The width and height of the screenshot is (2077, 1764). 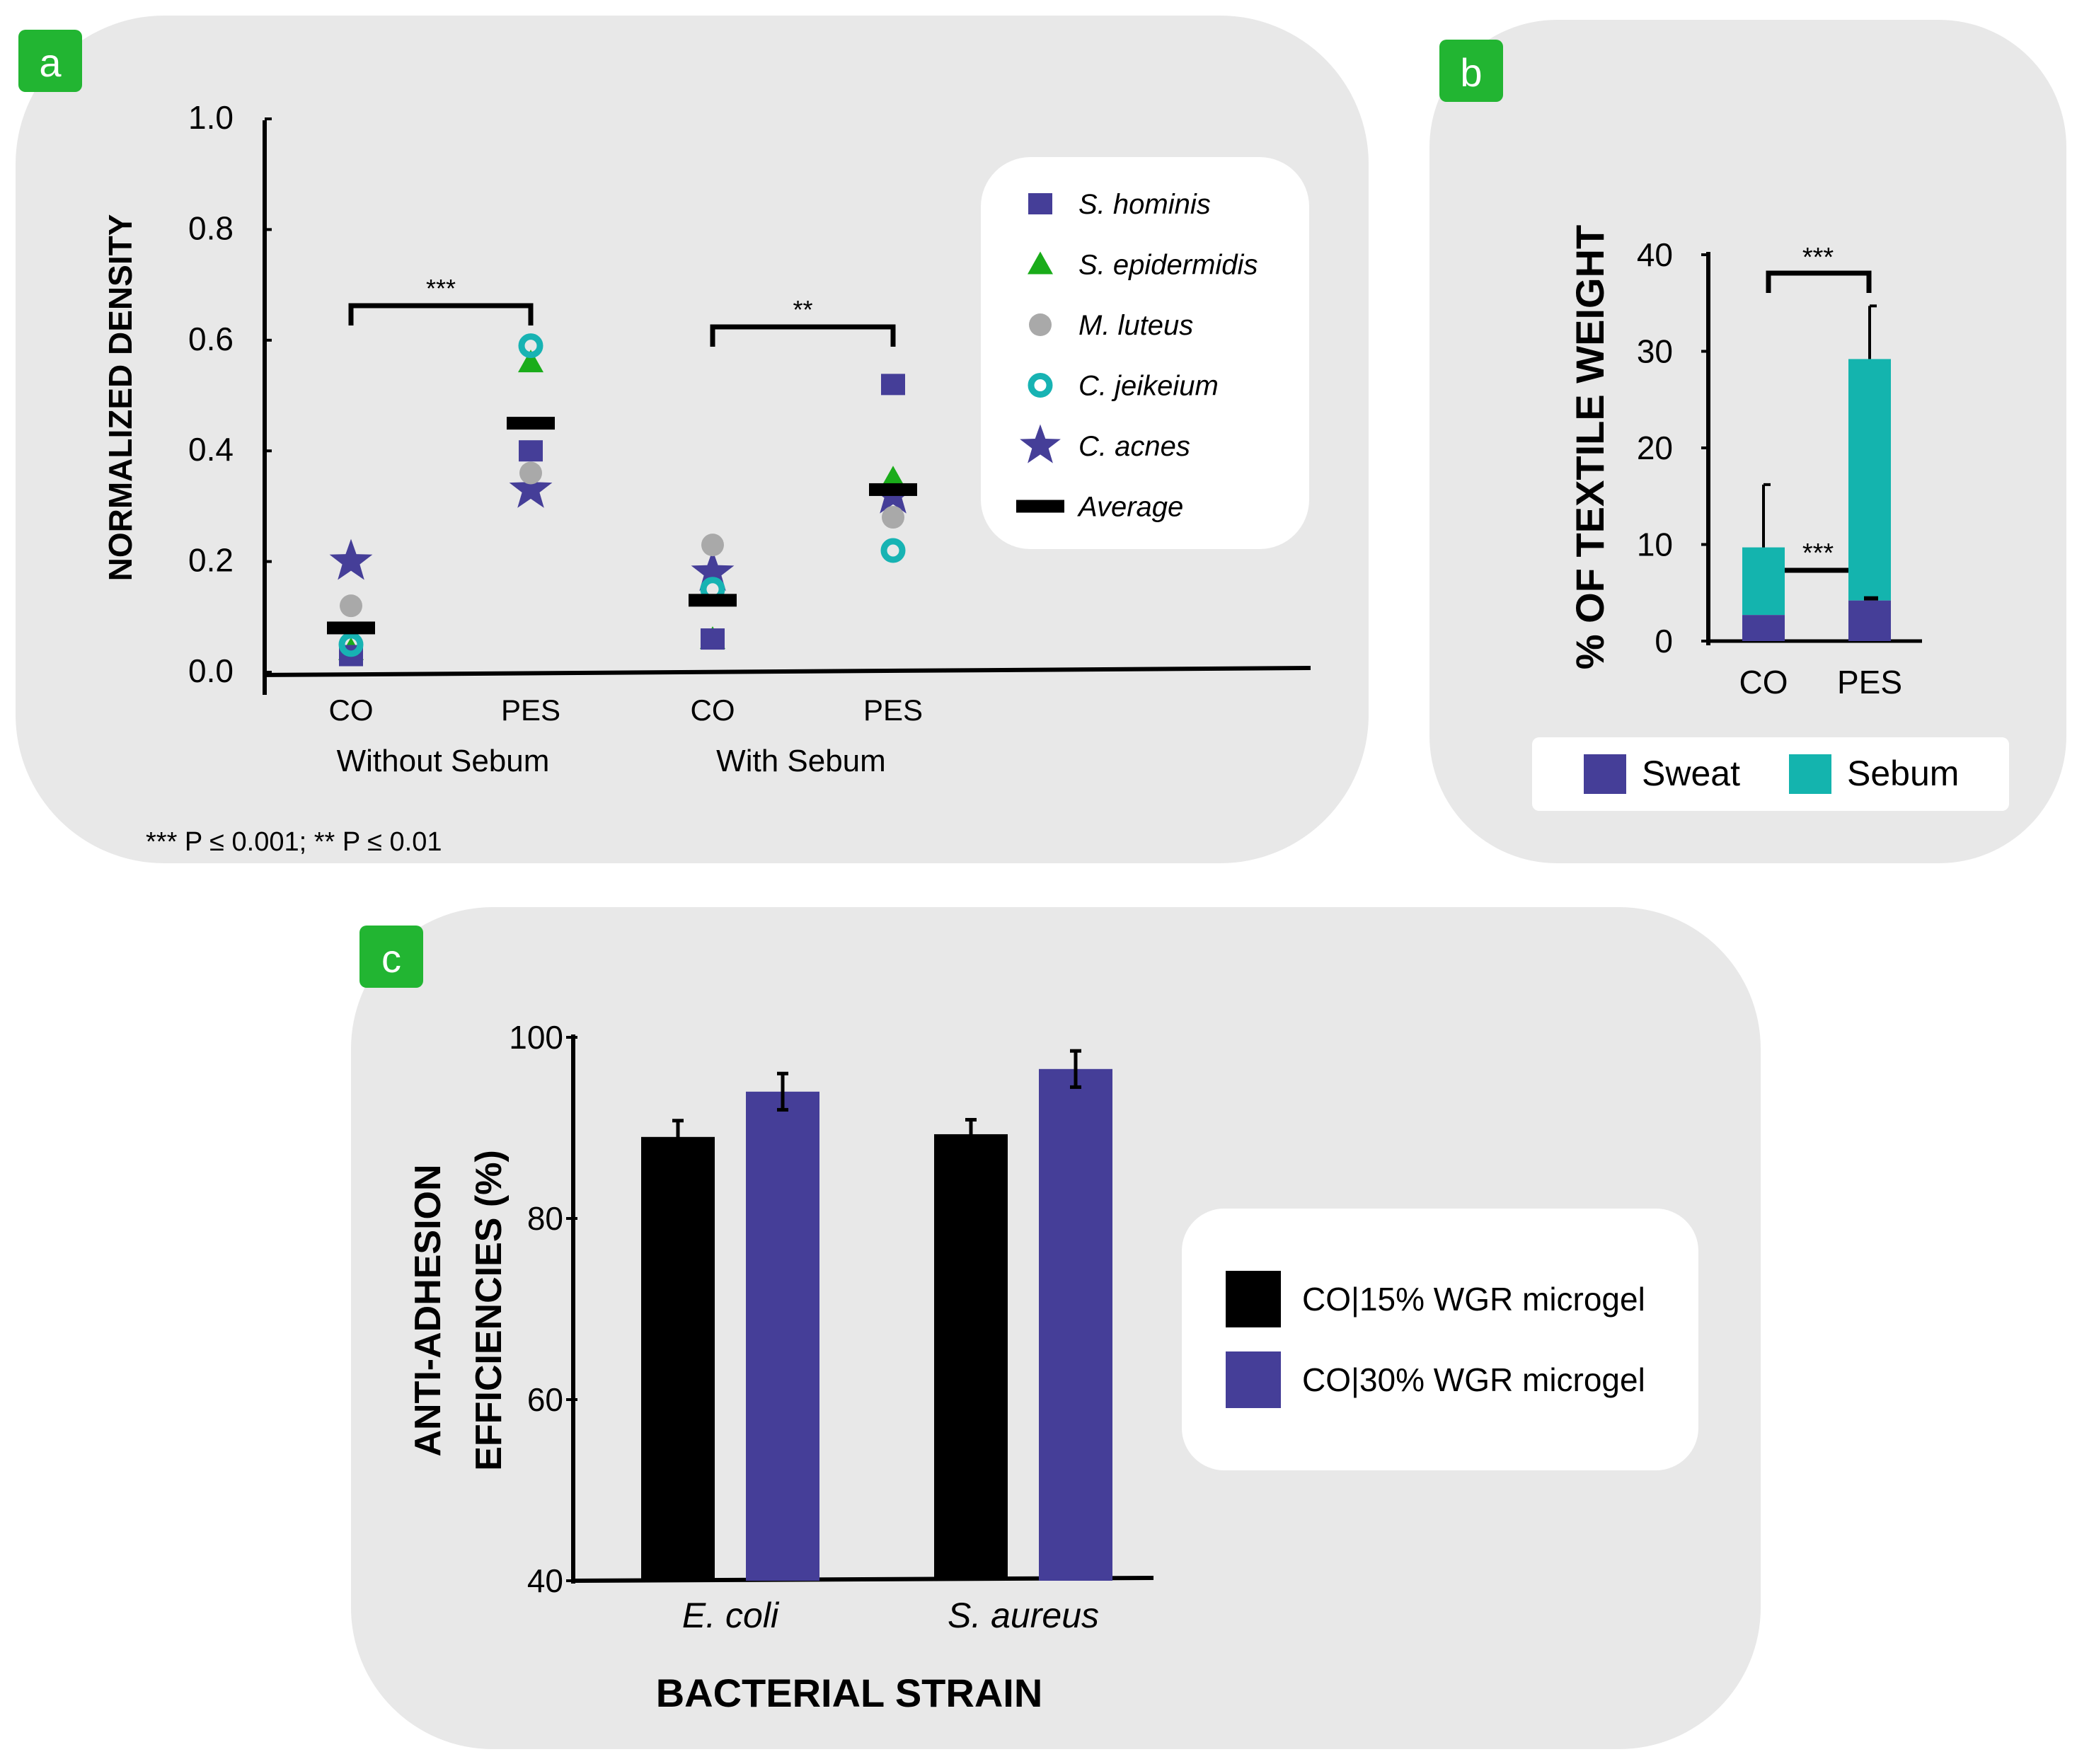 What do you see at coordinates (1589, 447) in the screenshot?
I see `panel-b-y-label: % OF TEXTILE WEIGHT` at bounding box center [1589, 447].